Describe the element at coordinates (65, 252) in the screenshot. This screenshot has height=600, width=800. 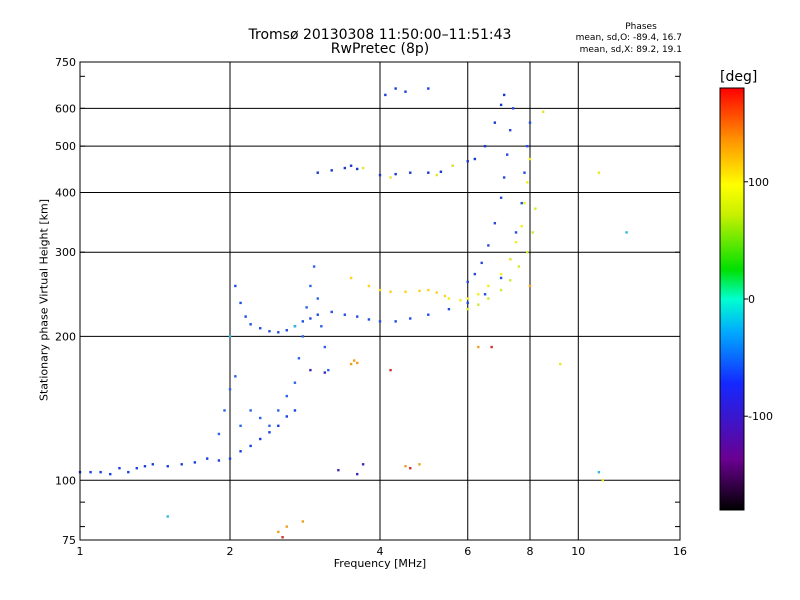
I see `y-tick-label: 300` at that location.